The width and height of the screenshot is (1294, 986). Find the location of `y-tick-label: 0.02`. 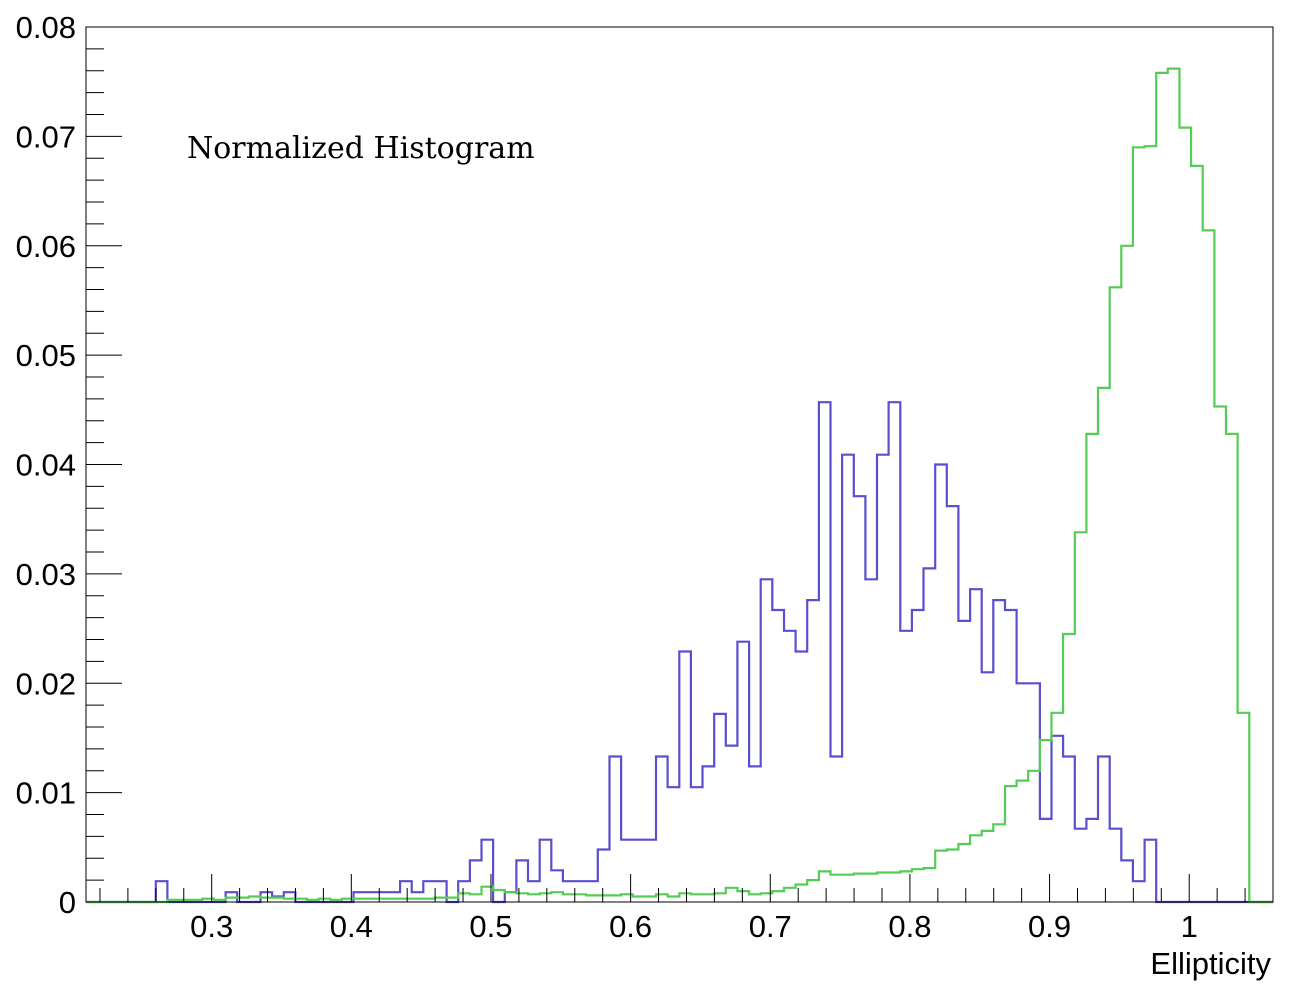

y-tick-label: 0.02 is located at coordinates (46, 683).